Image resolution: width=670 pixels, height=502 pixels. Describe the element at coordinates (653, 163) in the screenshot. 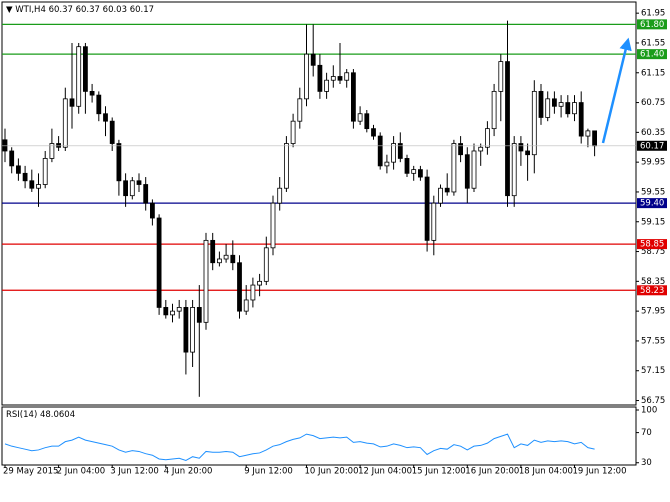

I see `y-tick-label: 59.95` at that location.